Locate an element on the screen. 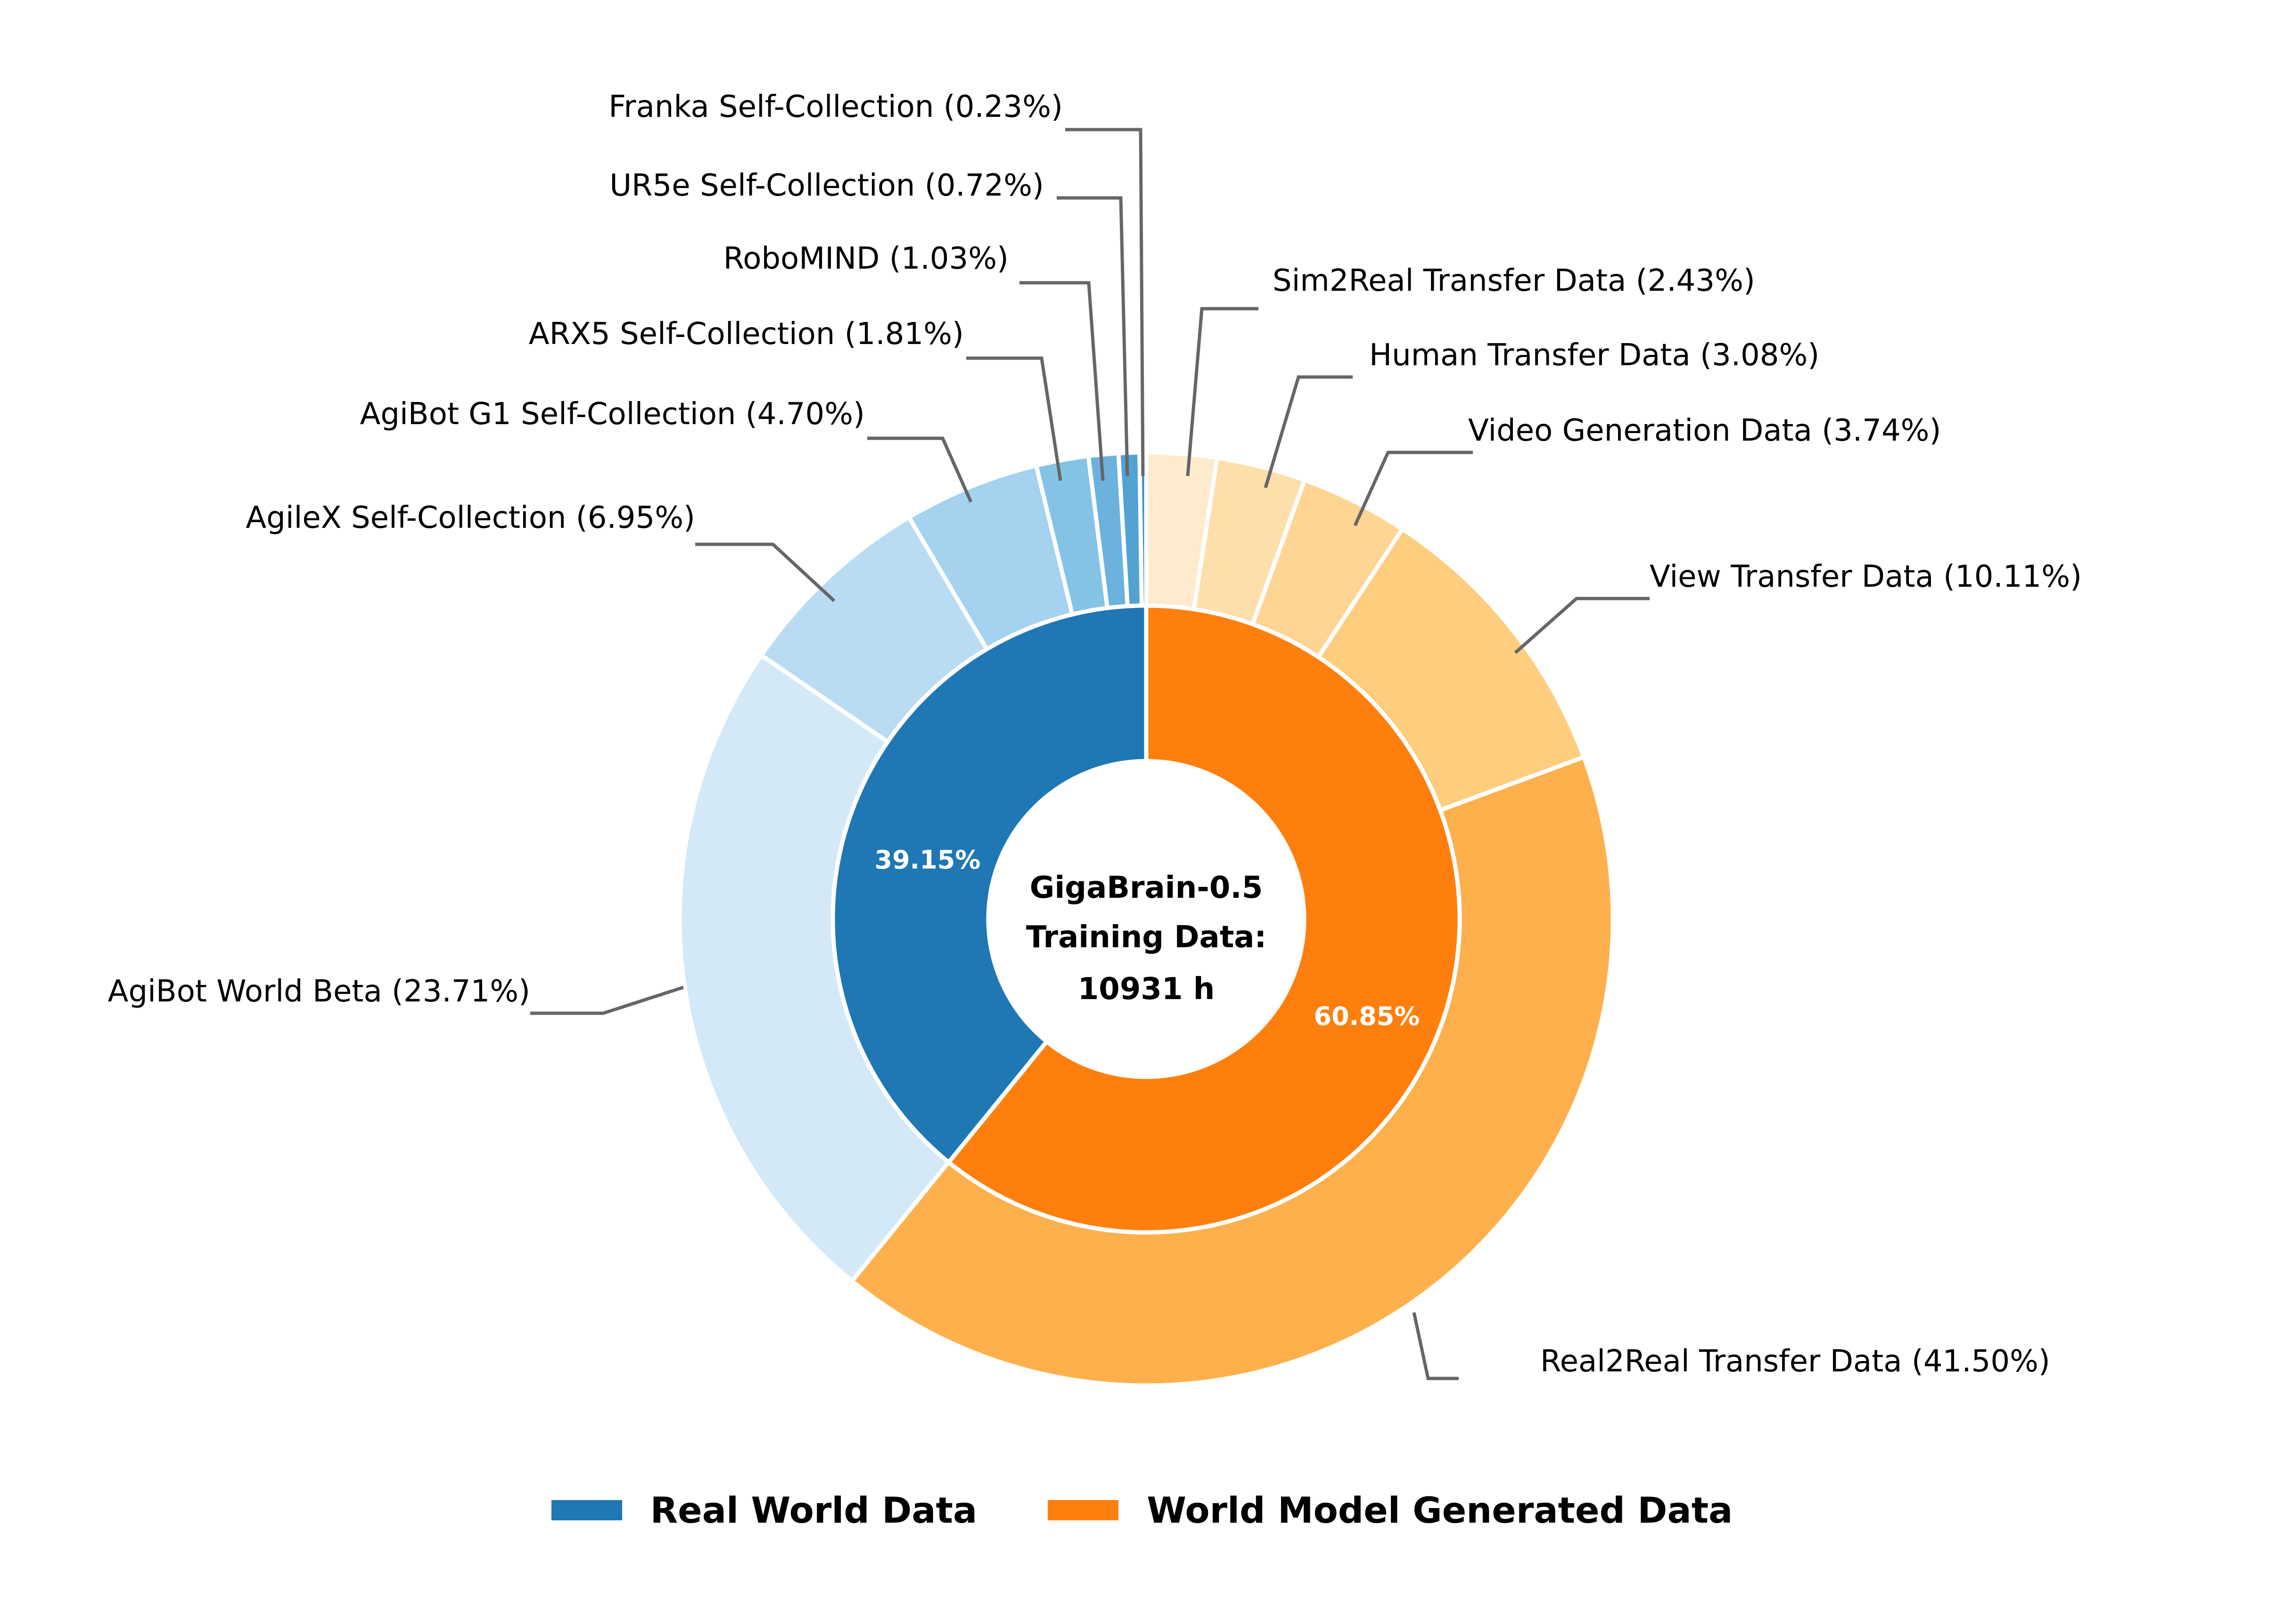 The image size is (2284, 1624). leader-sim2real is located at coordinates (1222, 391).